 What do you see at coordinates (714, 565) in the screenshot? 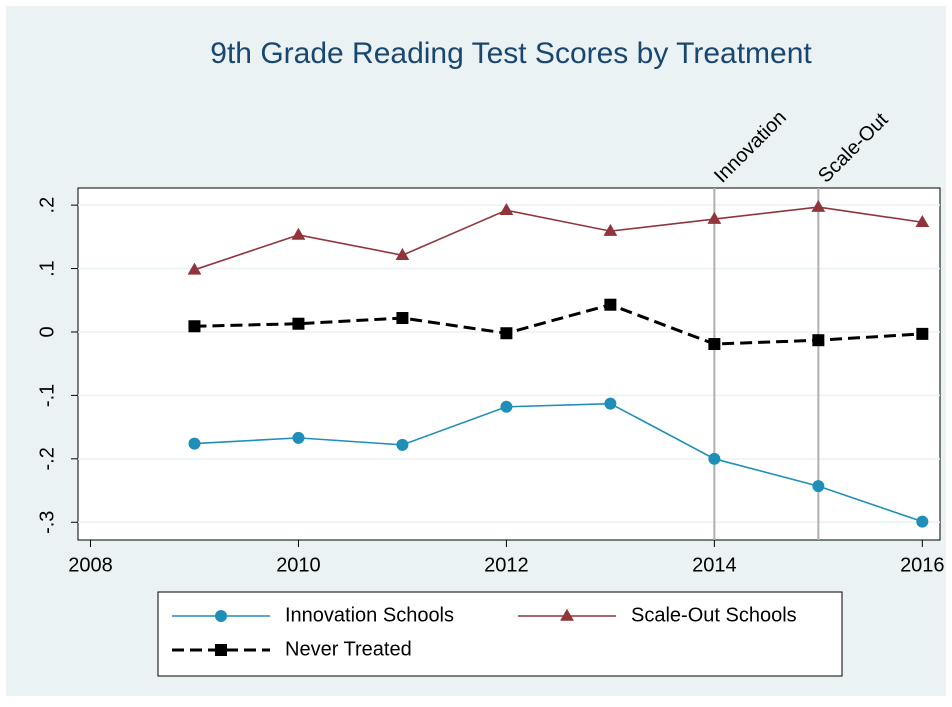
I see `x-tick-label: 2014` at bounding box center [714, 565].